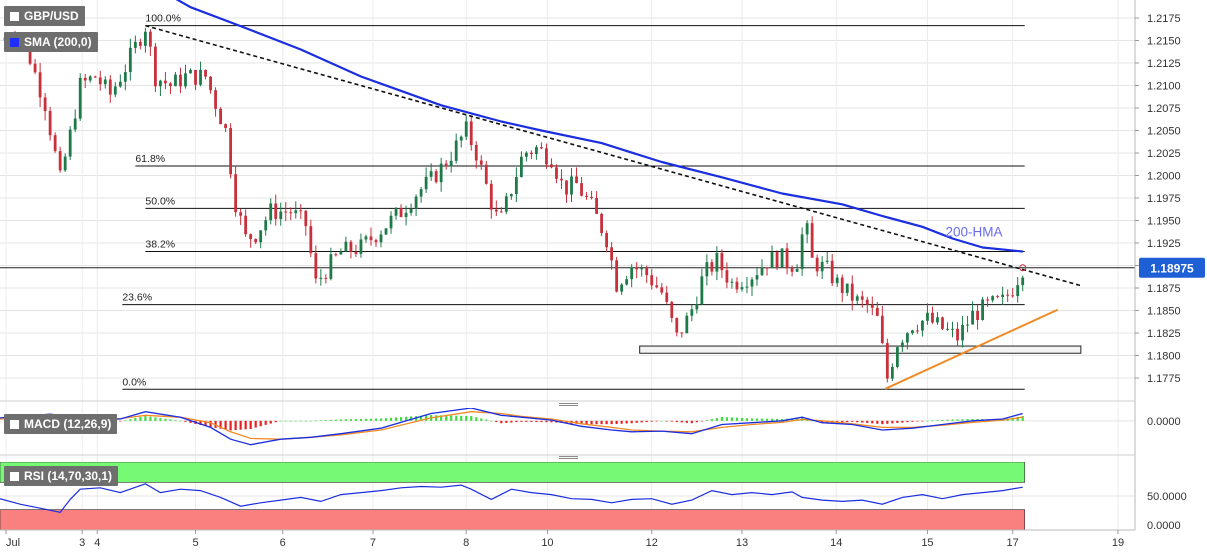 The height and width of the screenshot is (555, 1207). What do you see at coordinates (511, 427) in the screenshot?
I see `macd-line` at bounding box center [511, 427].